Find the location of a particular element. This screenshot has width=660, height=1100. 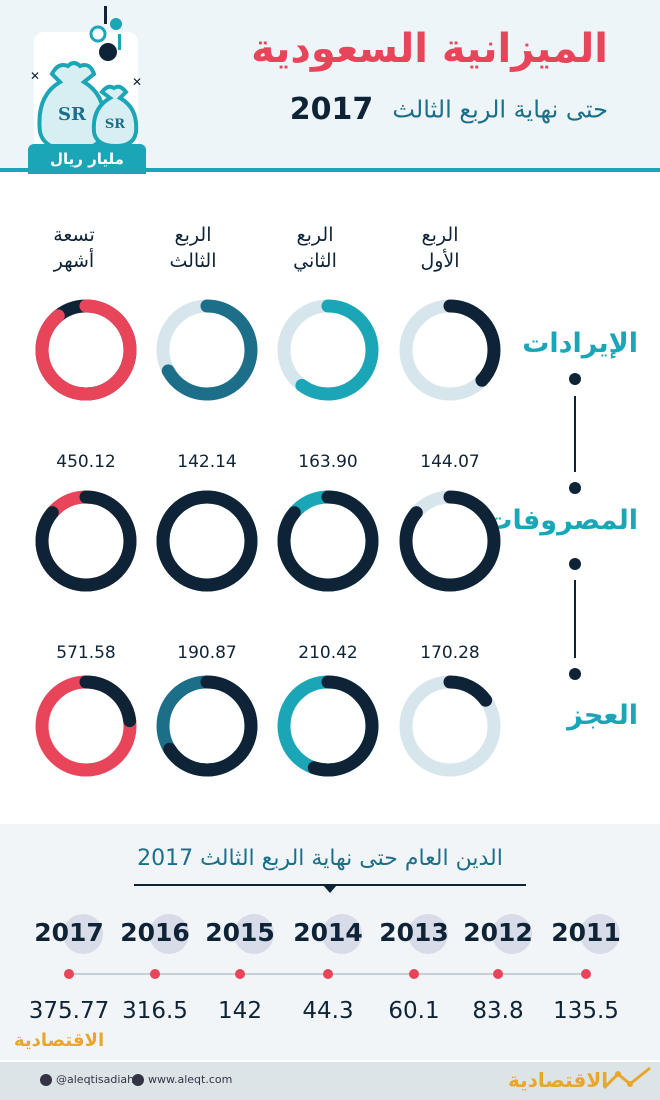

donut-expenses-nine-months: 571.58 is located at coordinates (86, 575).